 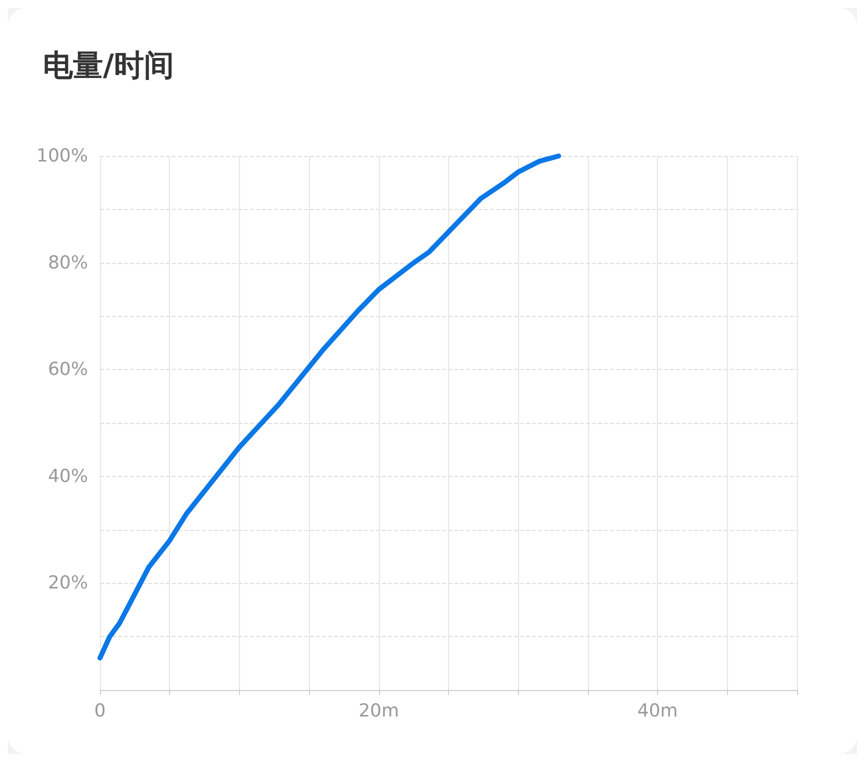 I want to click on y-tick-label: 100%, so click(x=62, y=156).